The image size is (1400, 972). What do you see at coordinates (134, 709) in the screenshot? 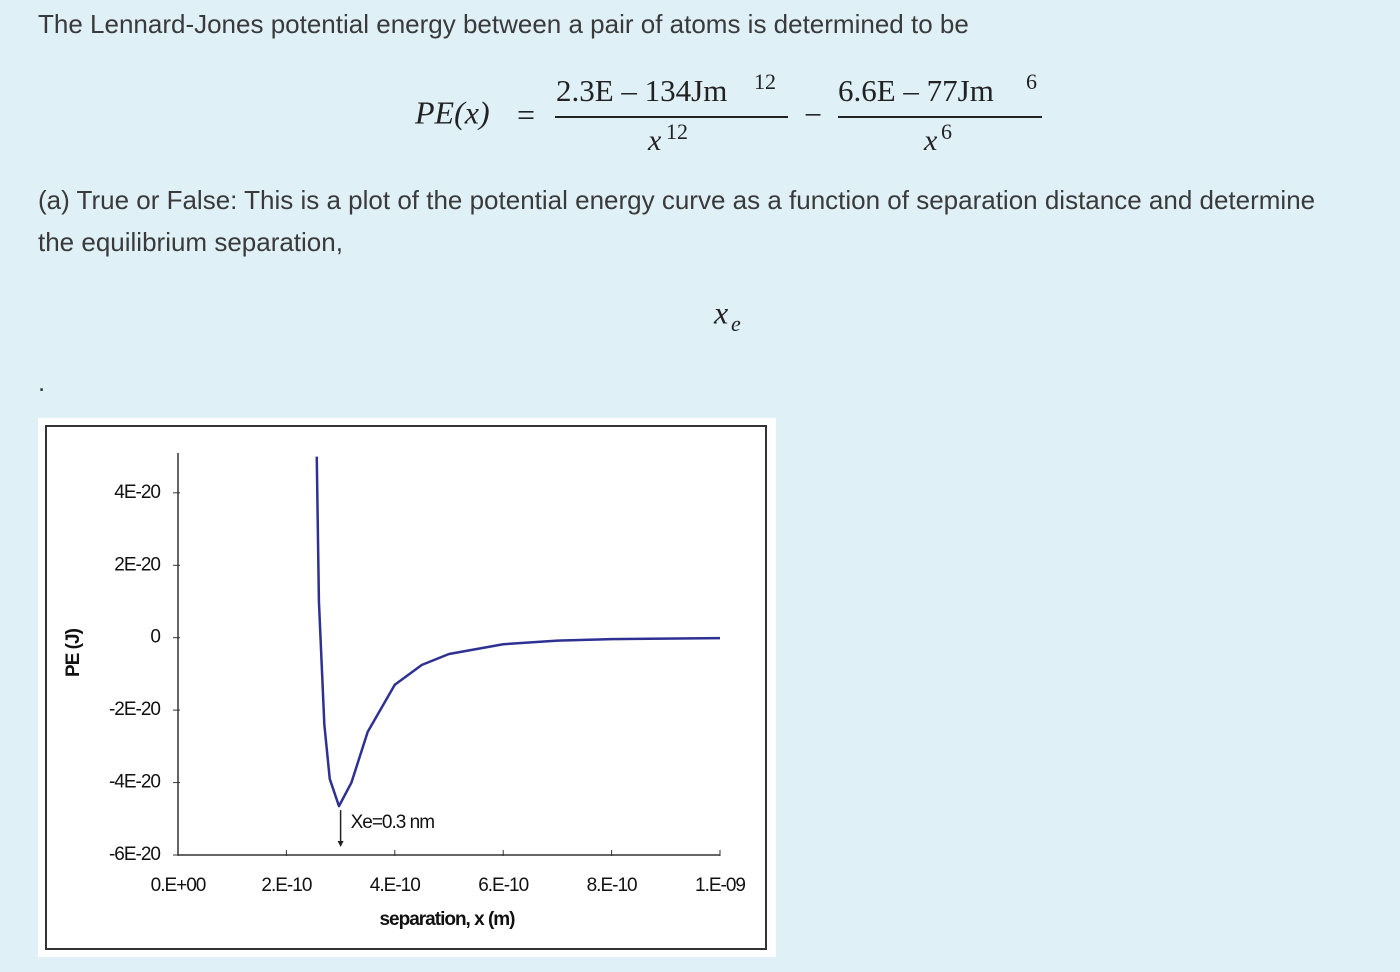
I see `y-tick-label: -2E-20` at bounding box center [134, 709].